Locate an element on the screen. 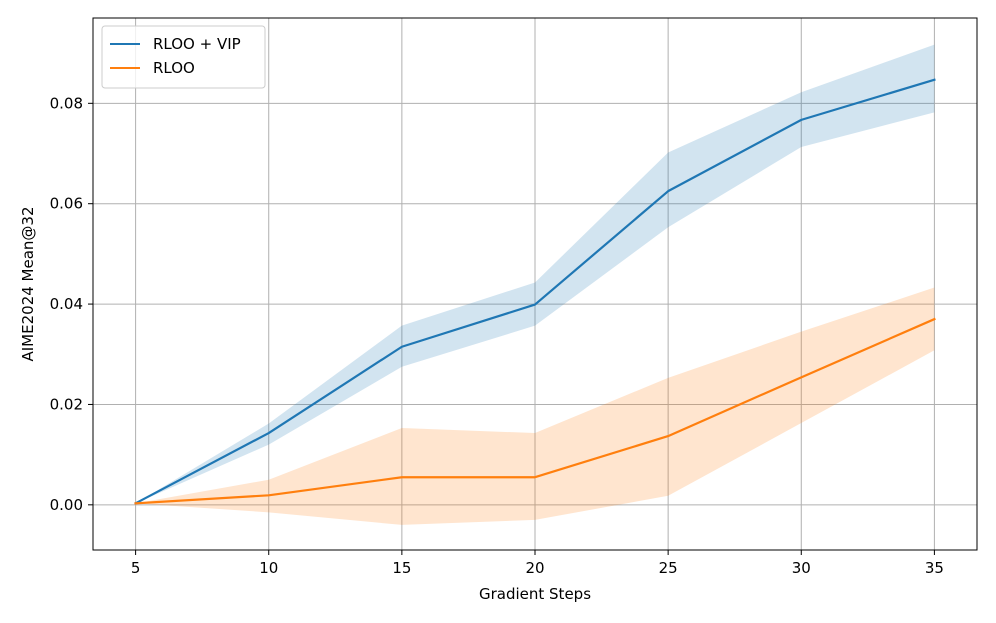 The height and width of the screenshot is (623, 996). x-tick-label: 10 is located at coordinates (268, 568).